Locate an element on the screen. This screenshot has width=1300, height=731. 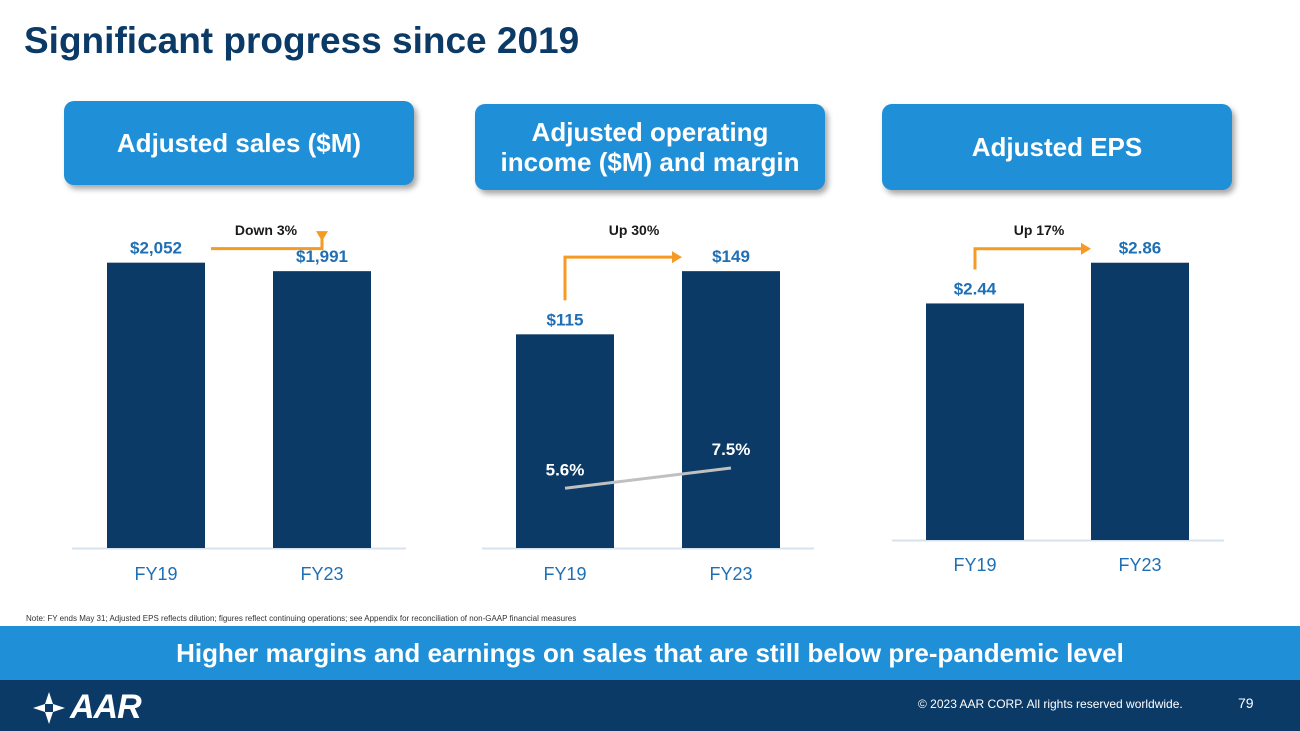
aar-logo: AAR is located at coordinates (87, 707).